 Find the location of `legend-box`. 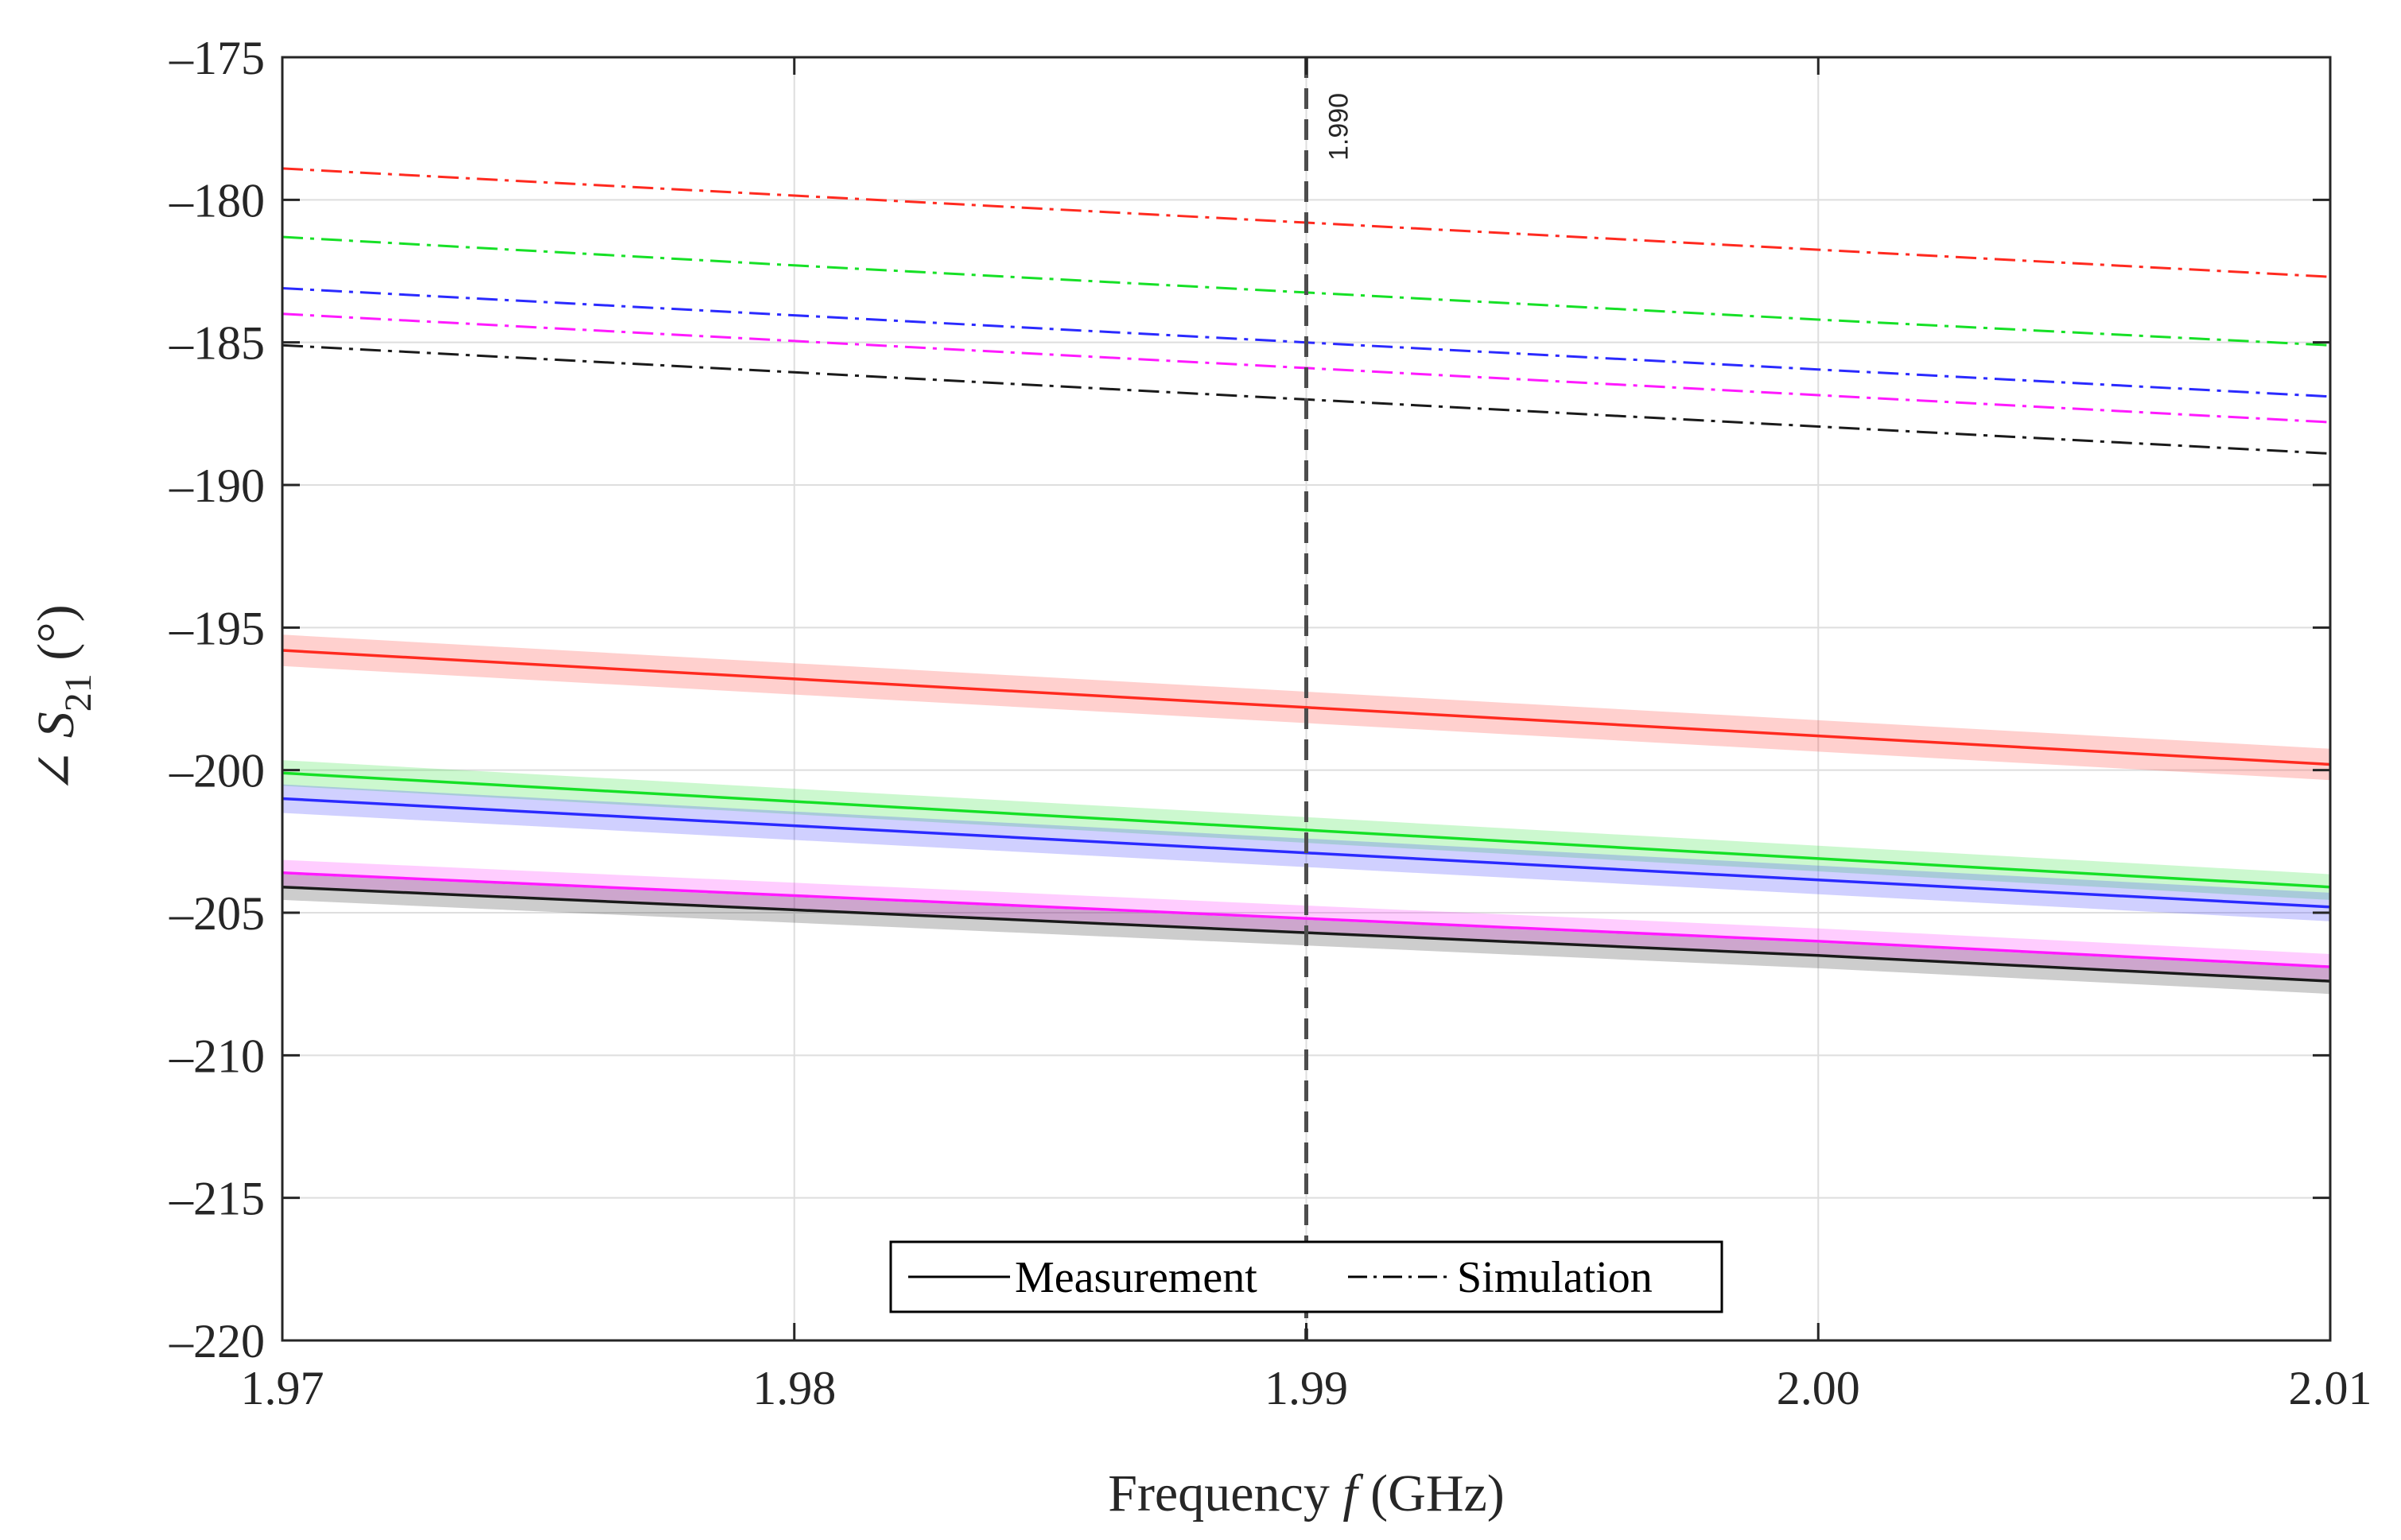

legend-box is located at coordinates (1306, 1276).